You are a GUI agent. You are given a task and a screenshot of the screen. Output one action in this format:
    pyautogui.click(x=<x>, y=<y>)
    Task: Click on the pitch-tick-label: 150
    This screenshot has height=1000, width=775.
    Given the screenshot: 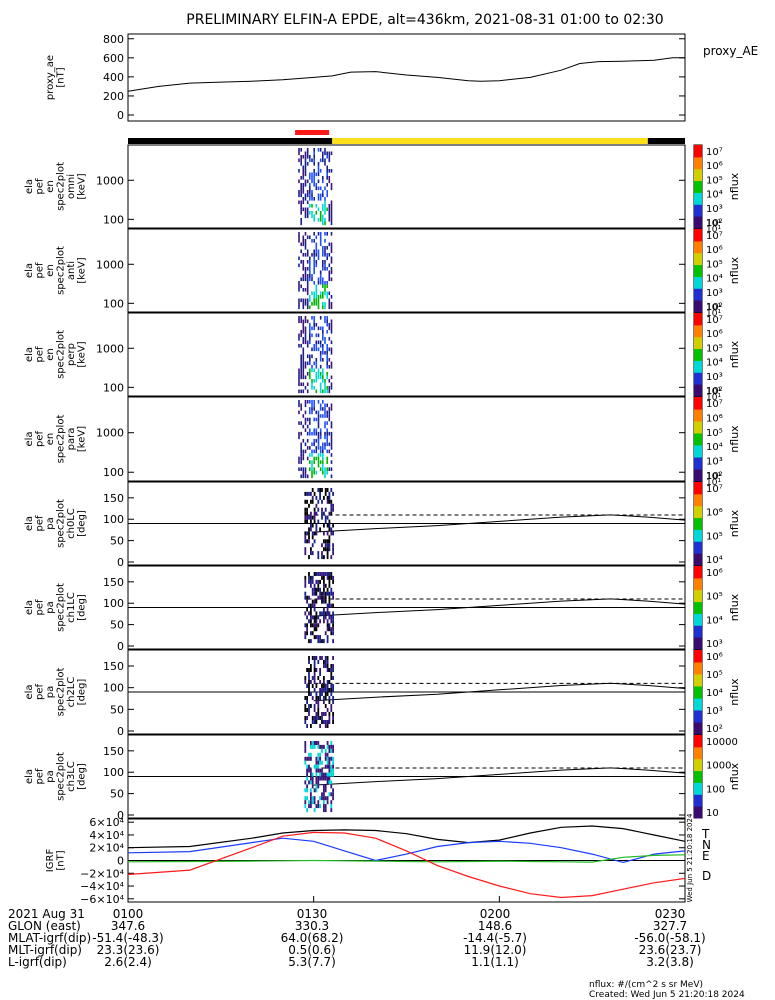 What is the action you would take?
    pyautogui.click(x=113, y=666)
    